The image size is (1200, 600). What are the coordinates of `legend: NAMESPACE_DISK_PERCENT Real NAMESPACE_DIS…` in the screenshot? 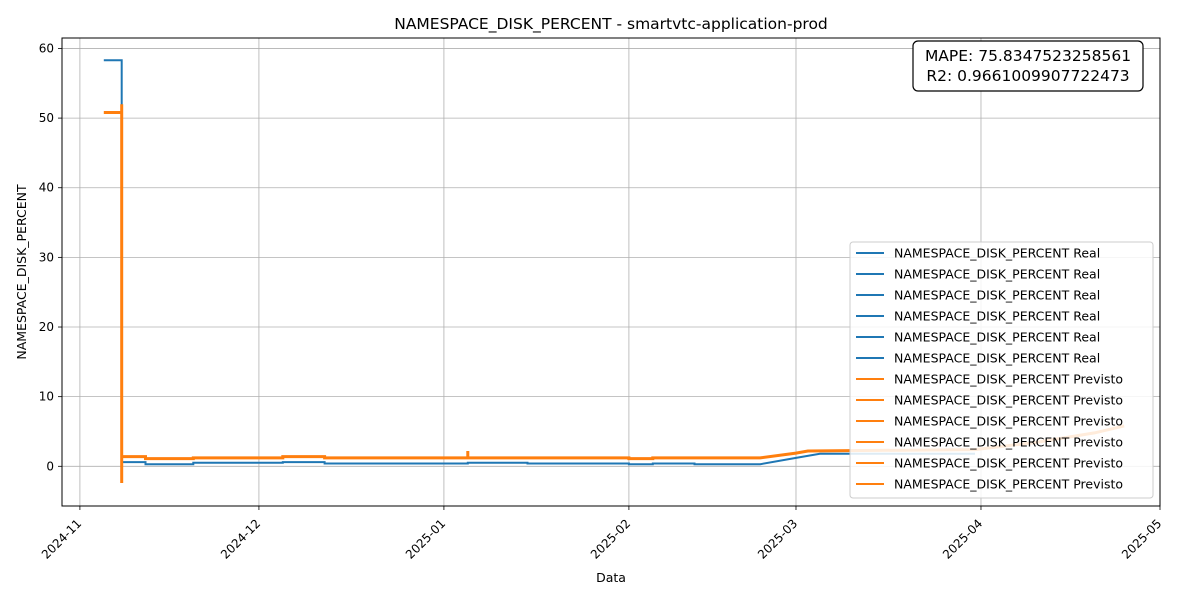 It's located at (1001, 370).